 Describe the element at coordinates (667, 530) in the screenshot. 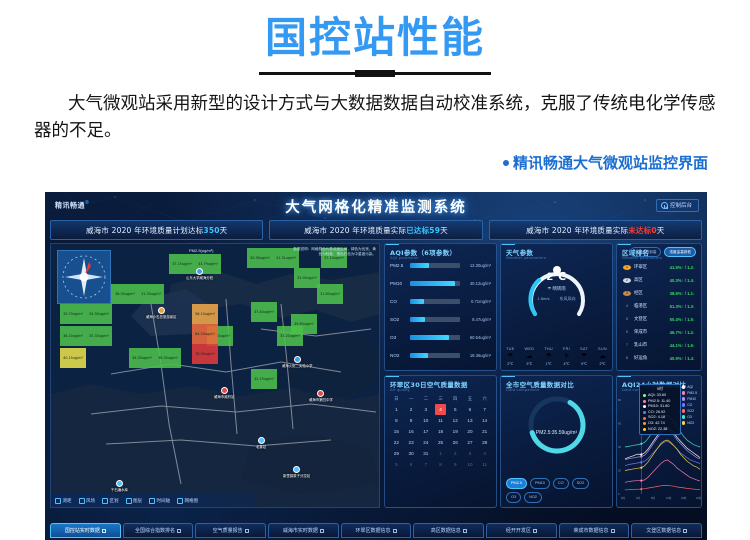

I see `bottom-tab: 文登区数据信息` at that location.